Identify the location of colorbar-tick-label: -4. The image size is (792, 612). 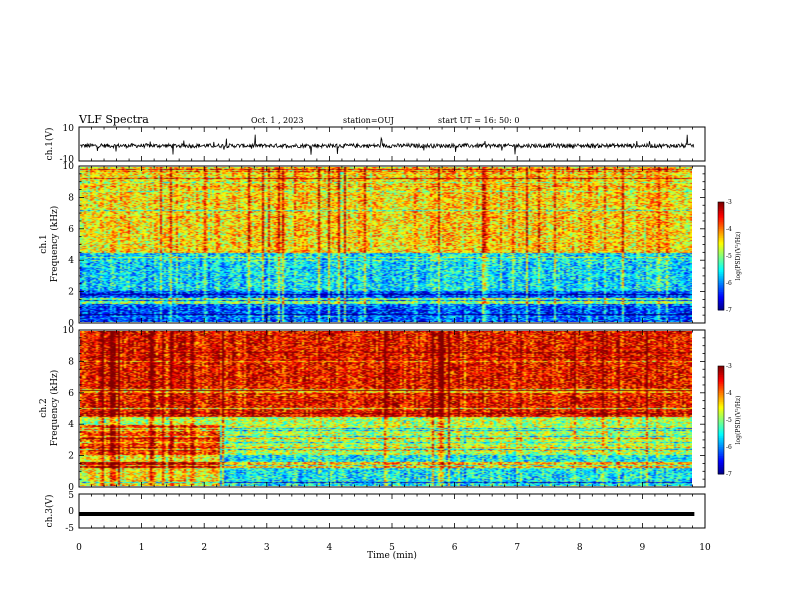
(729, 393).